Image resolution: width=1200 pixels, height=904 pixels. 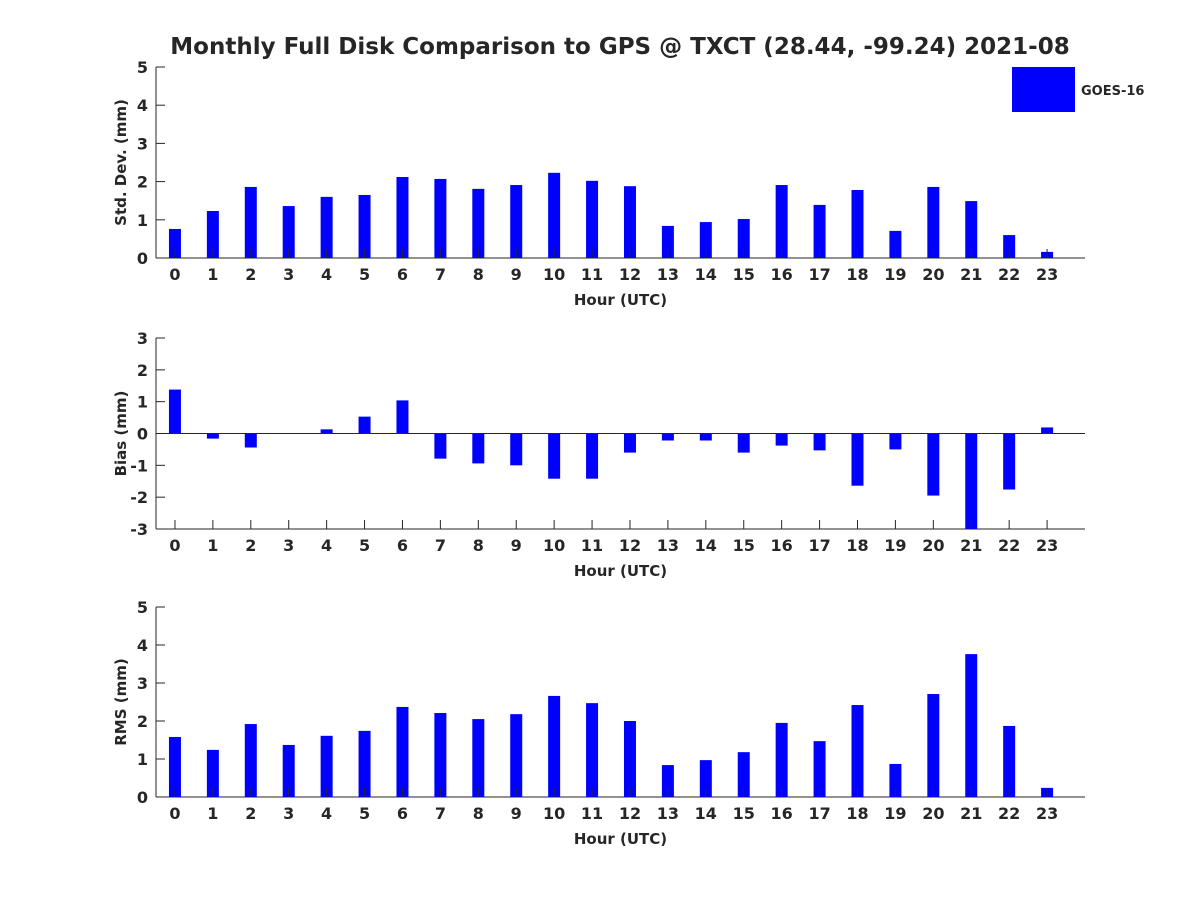 What do you see at coordinates (288, 813) in the screenshot?
I see `x-tick-label: 3` at bounding box center [288, 813].